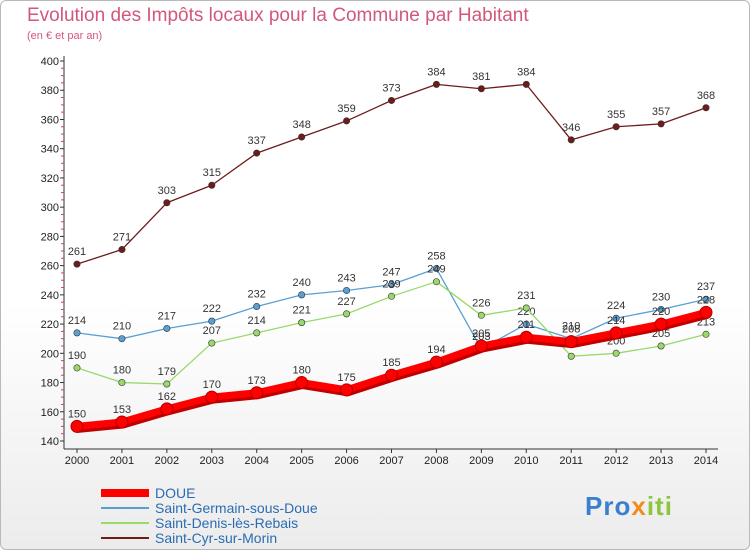  Describe the element at coordinates (50, 442) in the screenshot. I see `y-tick-label: 140` at that location.